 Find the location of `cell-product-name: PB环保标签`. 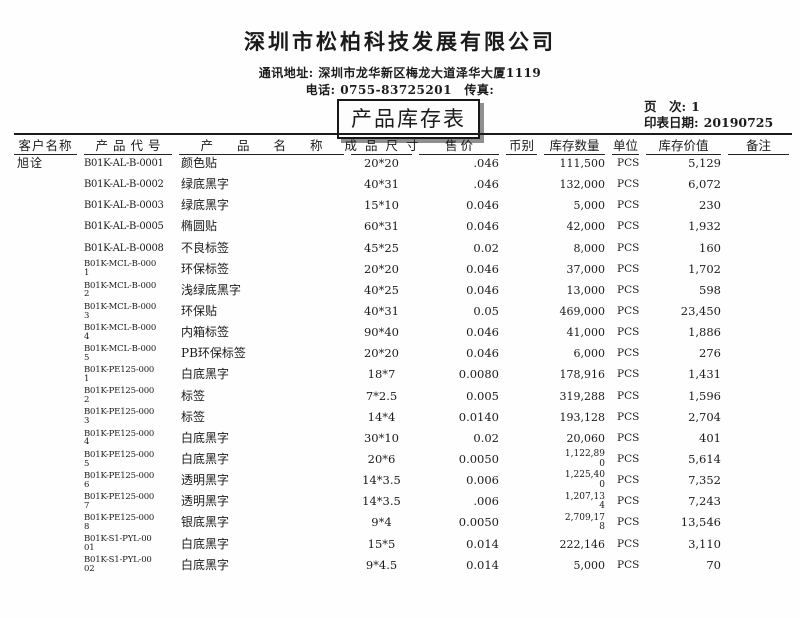

cell-product-name: PB环保标签 is located at coordinates (213, 353).